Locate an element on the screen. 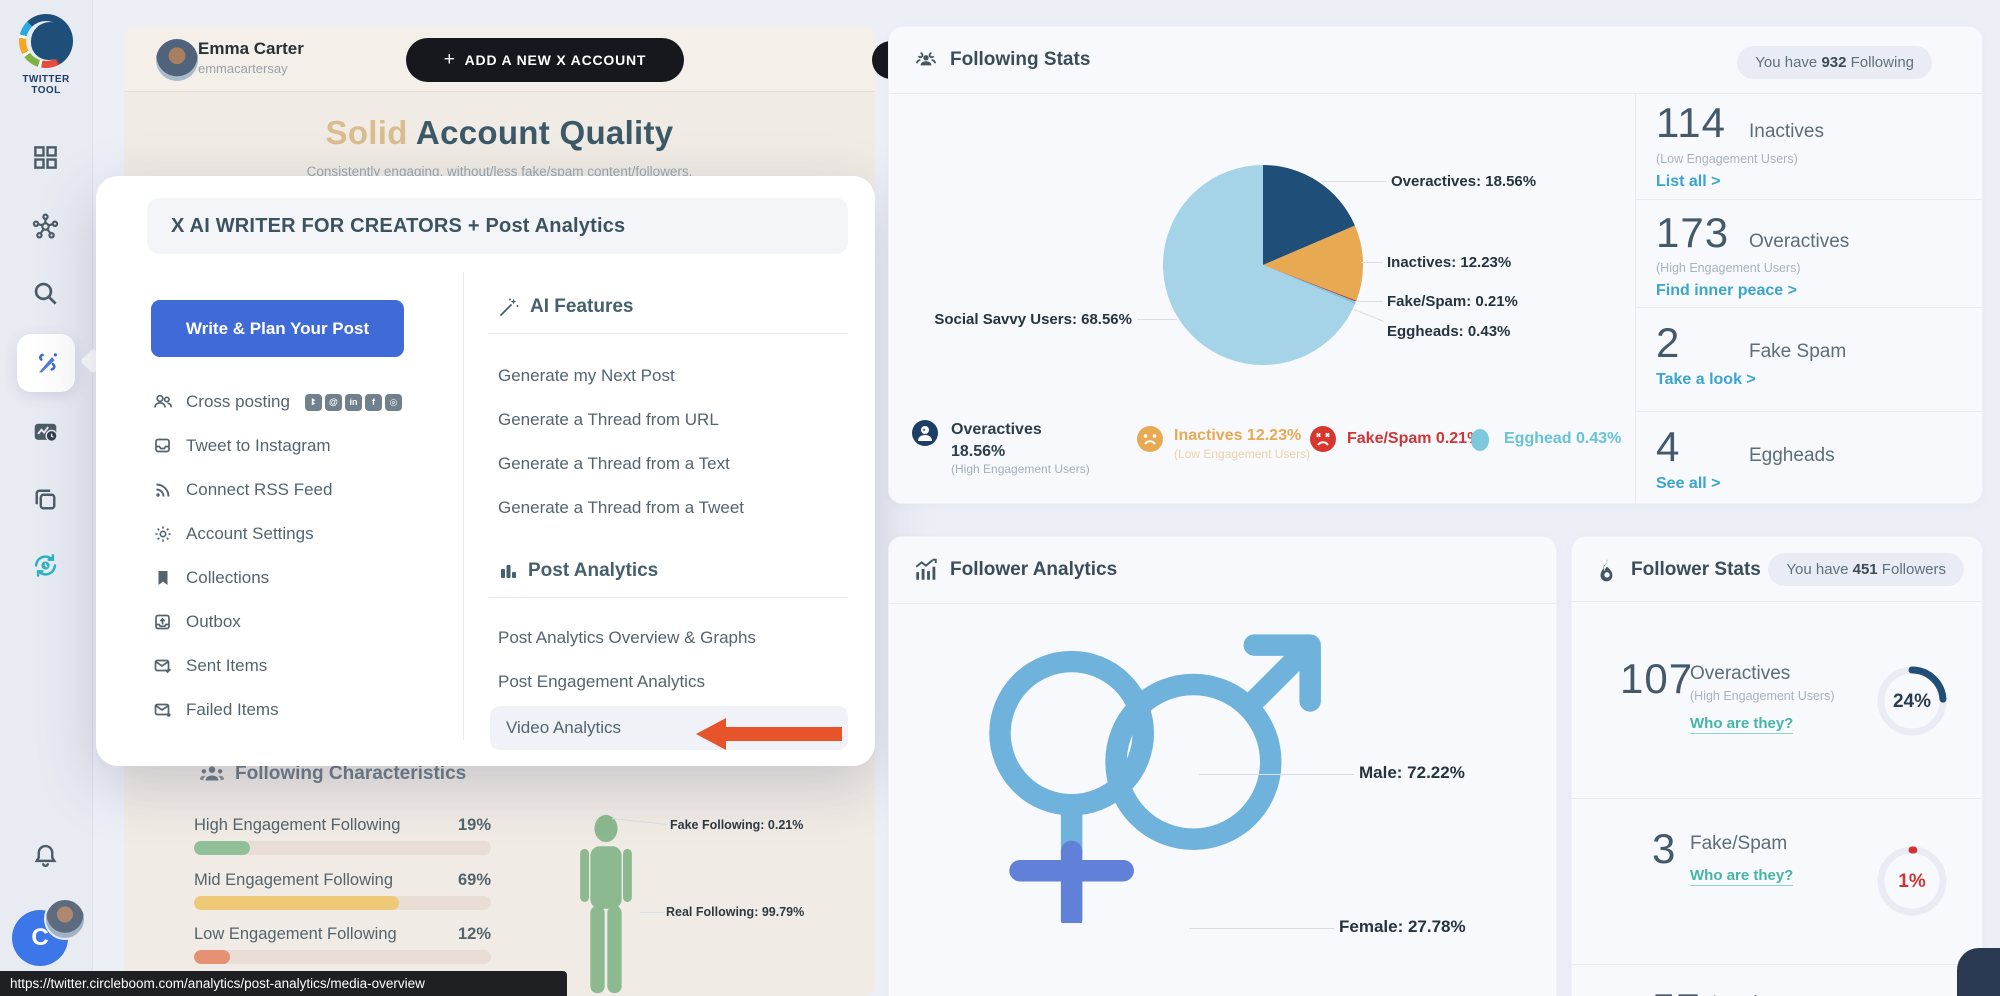  overactives-donut: 24% is located at coordinates (1912, 701).